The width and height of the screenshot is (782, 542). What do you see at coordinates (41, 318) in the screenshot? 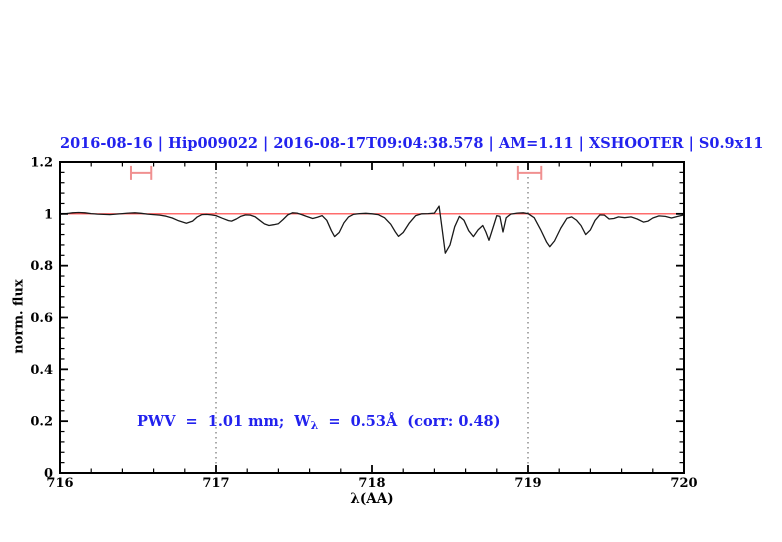
I see `y-tick-label-0.6: 0.6` at bounding box center [41, 318].